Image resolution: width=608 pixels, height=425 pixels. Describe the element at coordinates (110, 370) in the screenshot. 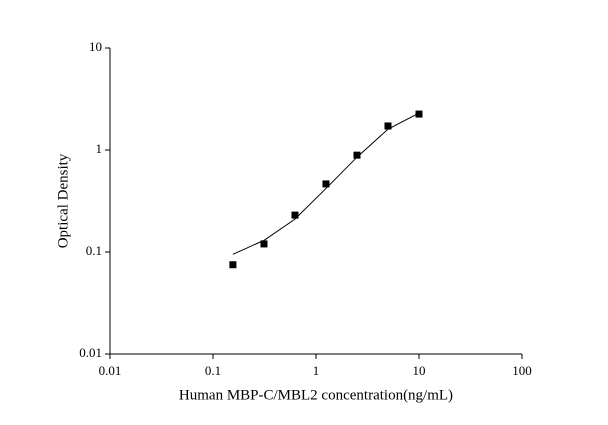

I see `x-tick-label: 0.01` at that location.